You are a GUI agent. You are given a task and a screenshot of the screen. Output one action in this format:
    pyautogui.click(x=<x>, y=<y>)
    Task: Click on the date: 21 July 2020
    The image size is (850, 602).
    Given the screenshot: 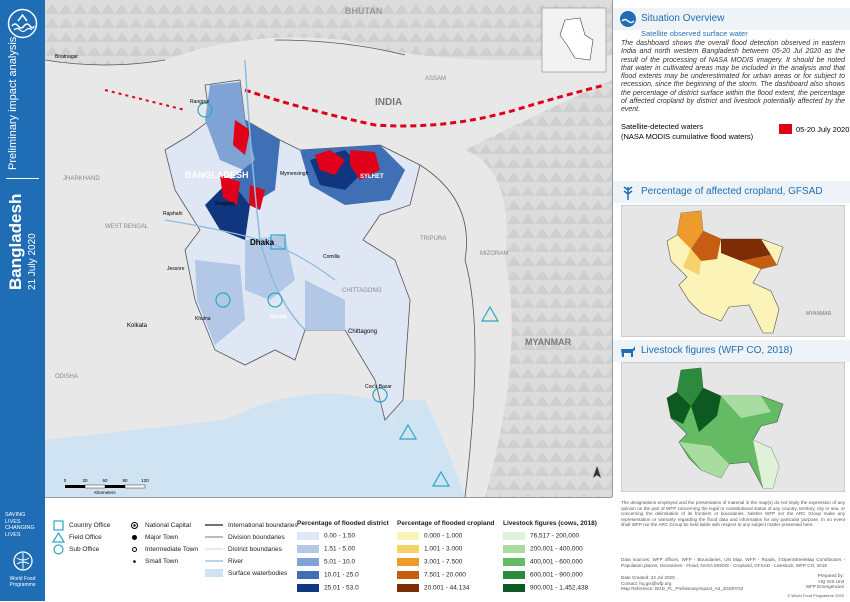 What is the action you would take?
    pyautogui.click(x=32, y=261)
    